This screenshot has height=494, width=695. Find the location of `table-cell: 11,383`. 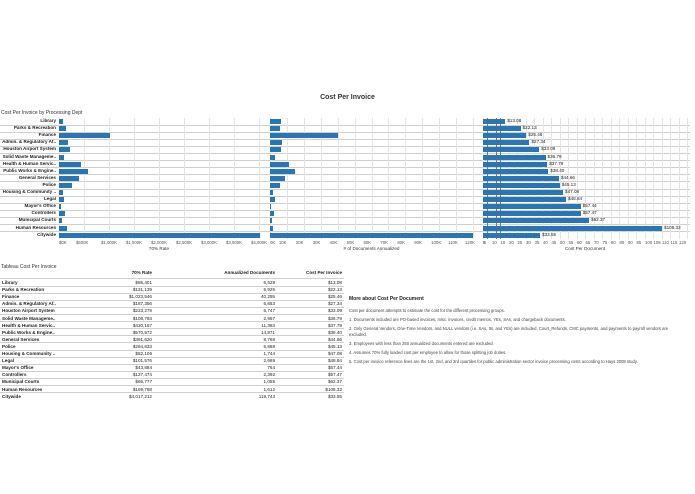

table-cell: 11,383 is located at coordinates (268, 325).